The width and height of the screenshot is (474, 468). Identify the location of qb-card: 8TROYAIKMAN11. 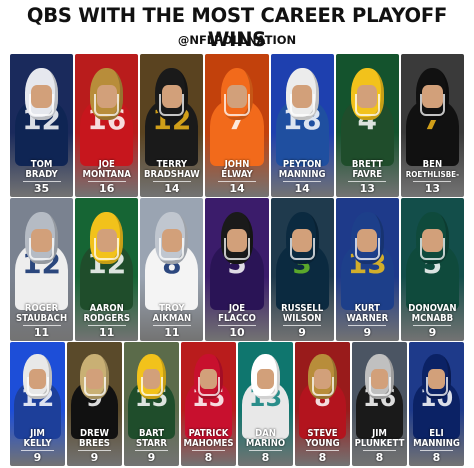
(172, 269).